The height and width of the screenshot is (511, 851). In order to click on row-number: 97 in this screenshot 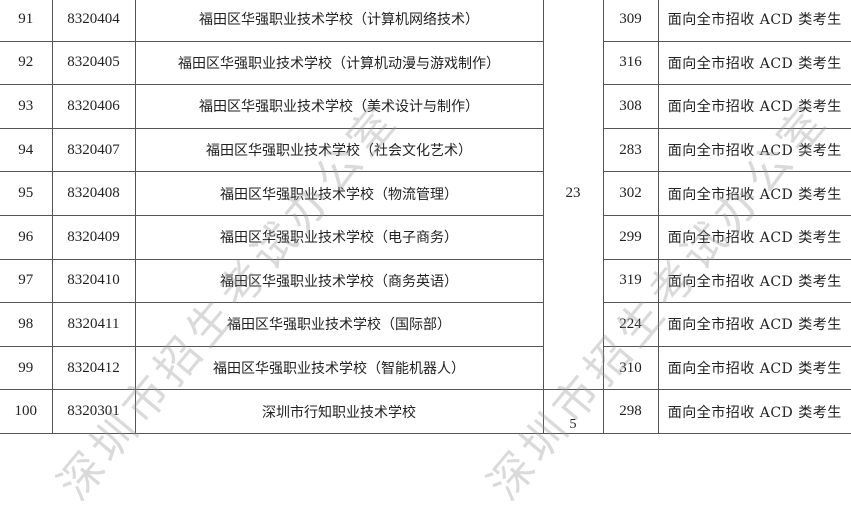, I will do `click(26, 281)`.